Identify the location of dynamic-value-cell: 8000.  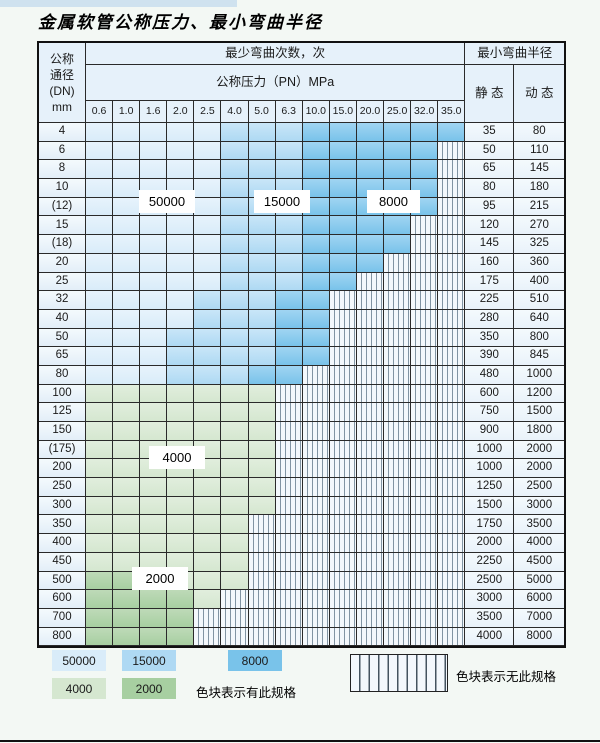
(539, 637).